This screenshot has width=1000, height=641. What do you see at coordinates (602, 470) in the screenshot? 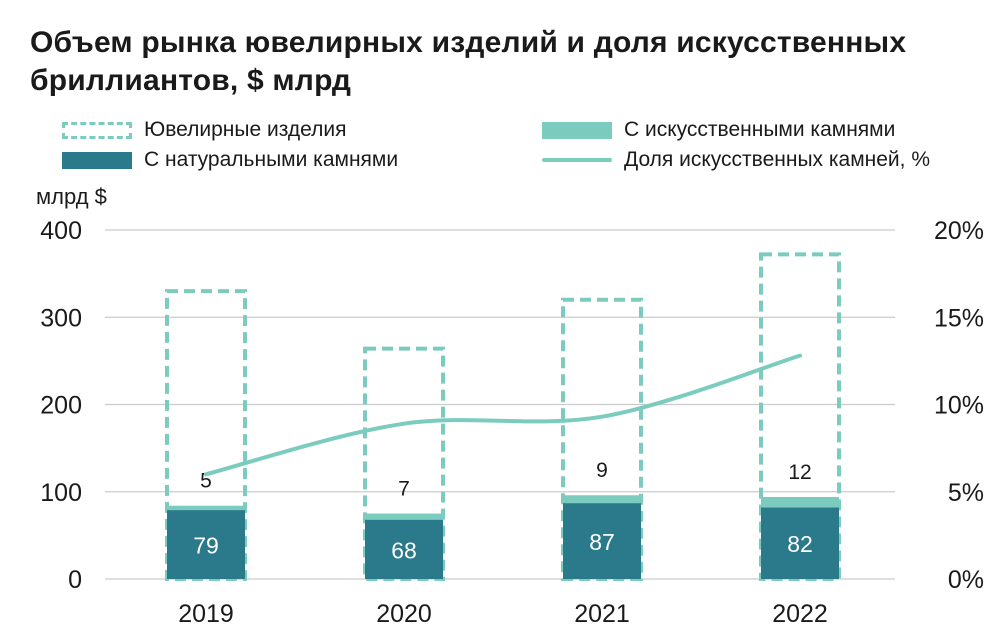
I see `lab-value-label: 9` at bounding box center [602, 470].